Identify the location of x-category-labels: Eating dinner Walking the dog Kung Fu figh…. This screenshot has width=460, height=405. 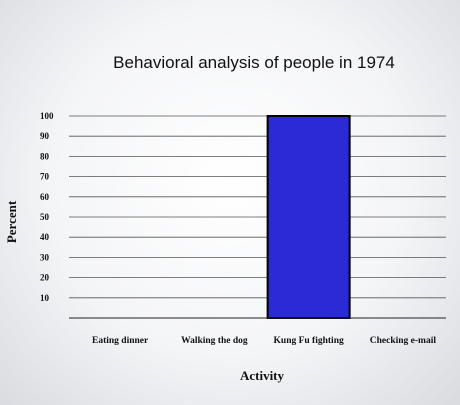
(264, 341).